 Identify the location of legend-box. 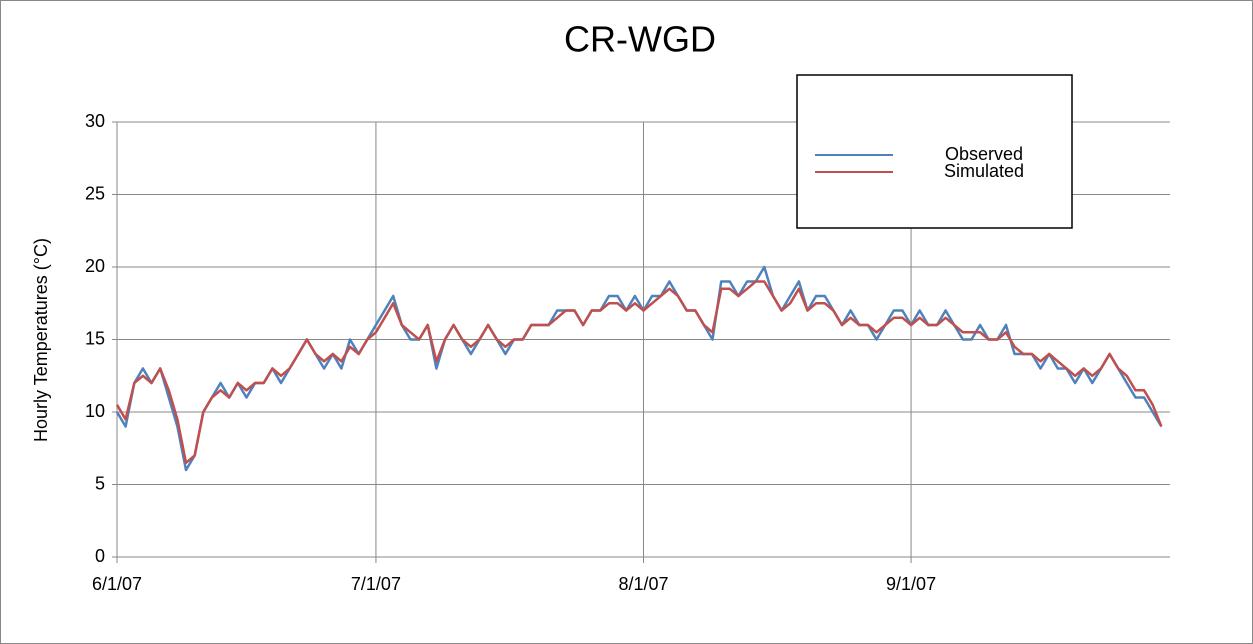
(934, 151).